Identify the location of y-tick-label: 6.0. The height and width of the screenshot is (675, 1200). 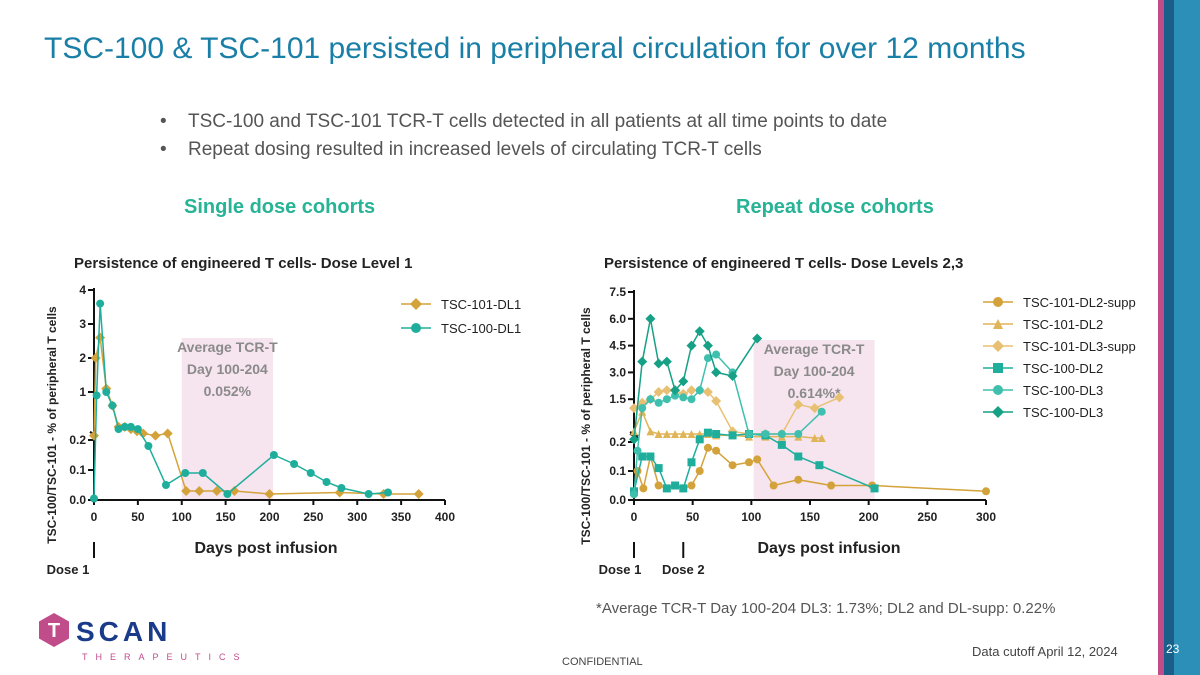
(617, 319).